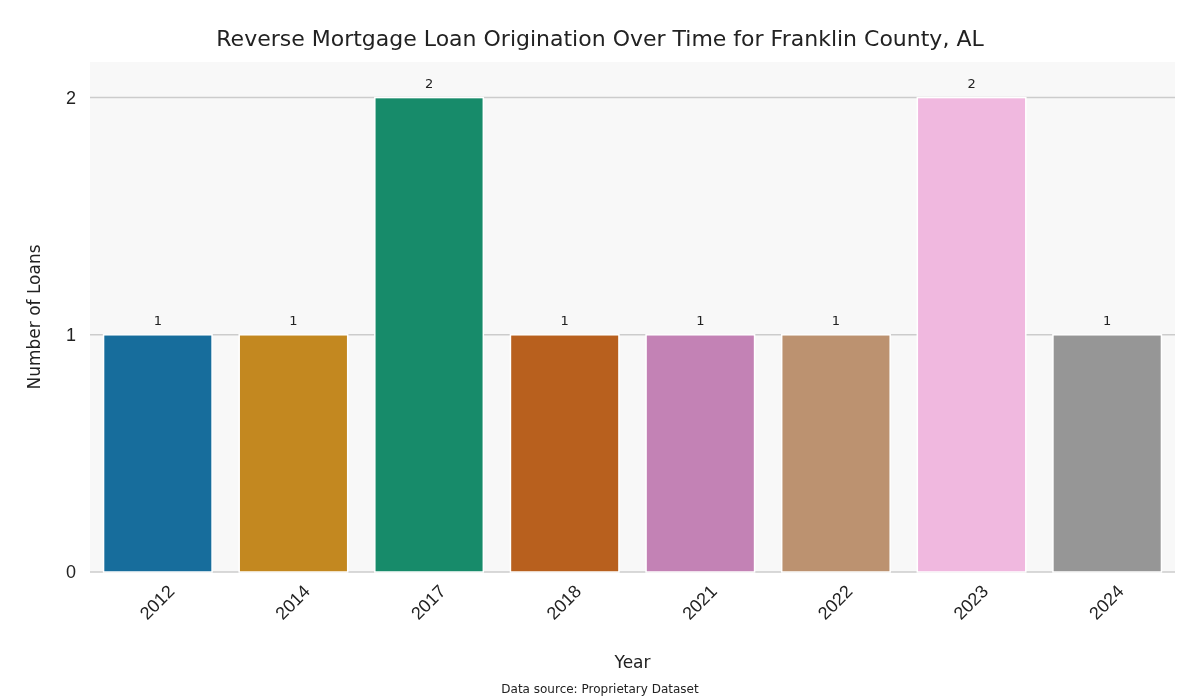 This screenshot has height=700, width=1200. Describe the element at coordinates (632, 662) in the screenshot. I see `x-axis-title: Year` at that location.